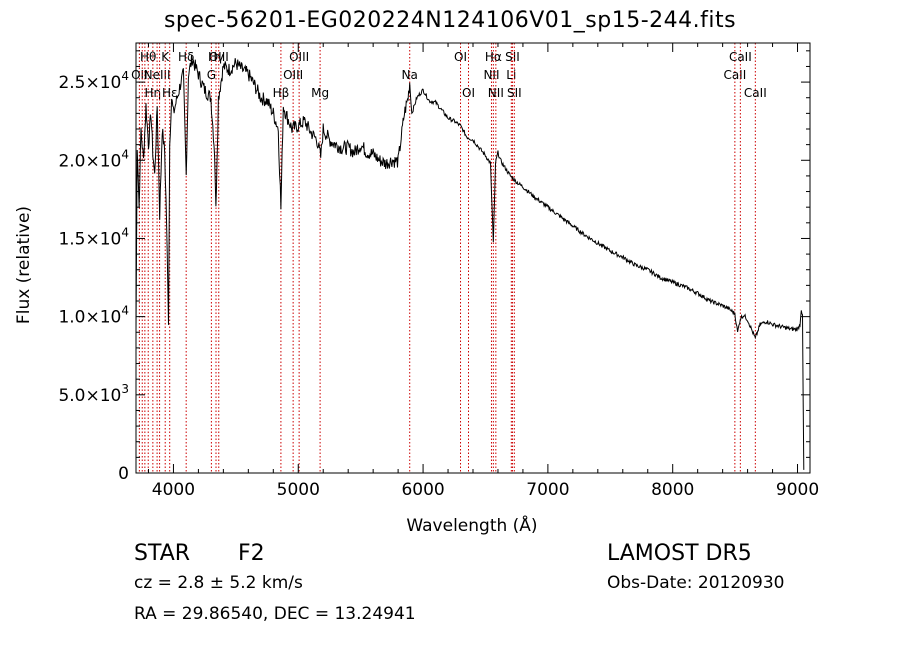  Describe the element at coordinates (679, 553) in the screenshot. I see `survey-label: LAMOST DR5` at that location.